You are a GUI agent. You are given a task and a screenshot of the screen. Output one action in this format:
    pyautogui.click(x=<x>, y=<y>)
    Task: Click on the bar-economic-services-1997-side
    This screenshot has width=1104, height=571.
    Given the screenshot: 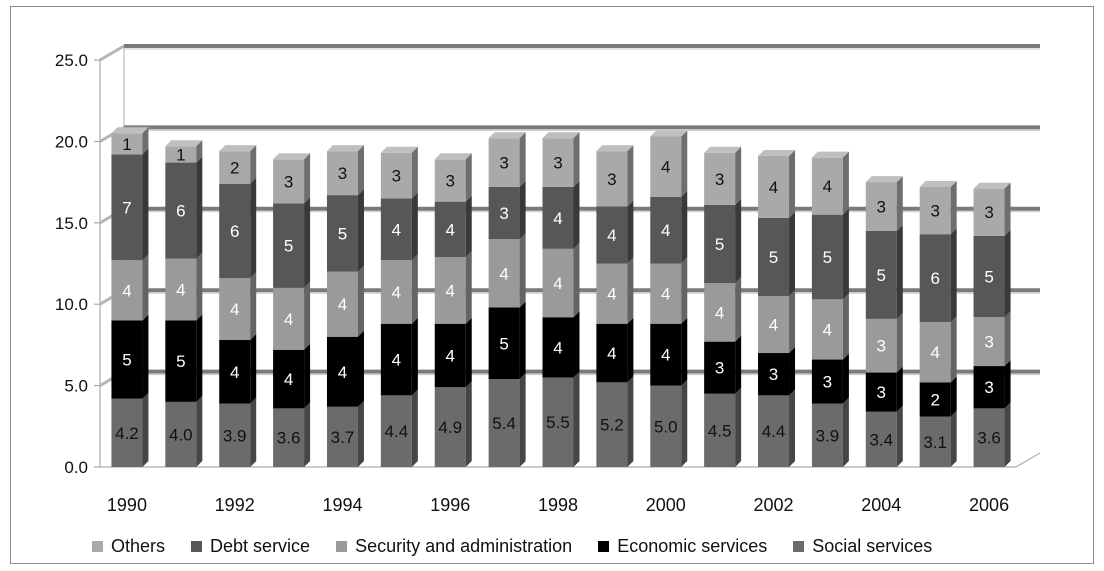 What is the action you would take?
    pyautogui.click(x=522, y=340)
    